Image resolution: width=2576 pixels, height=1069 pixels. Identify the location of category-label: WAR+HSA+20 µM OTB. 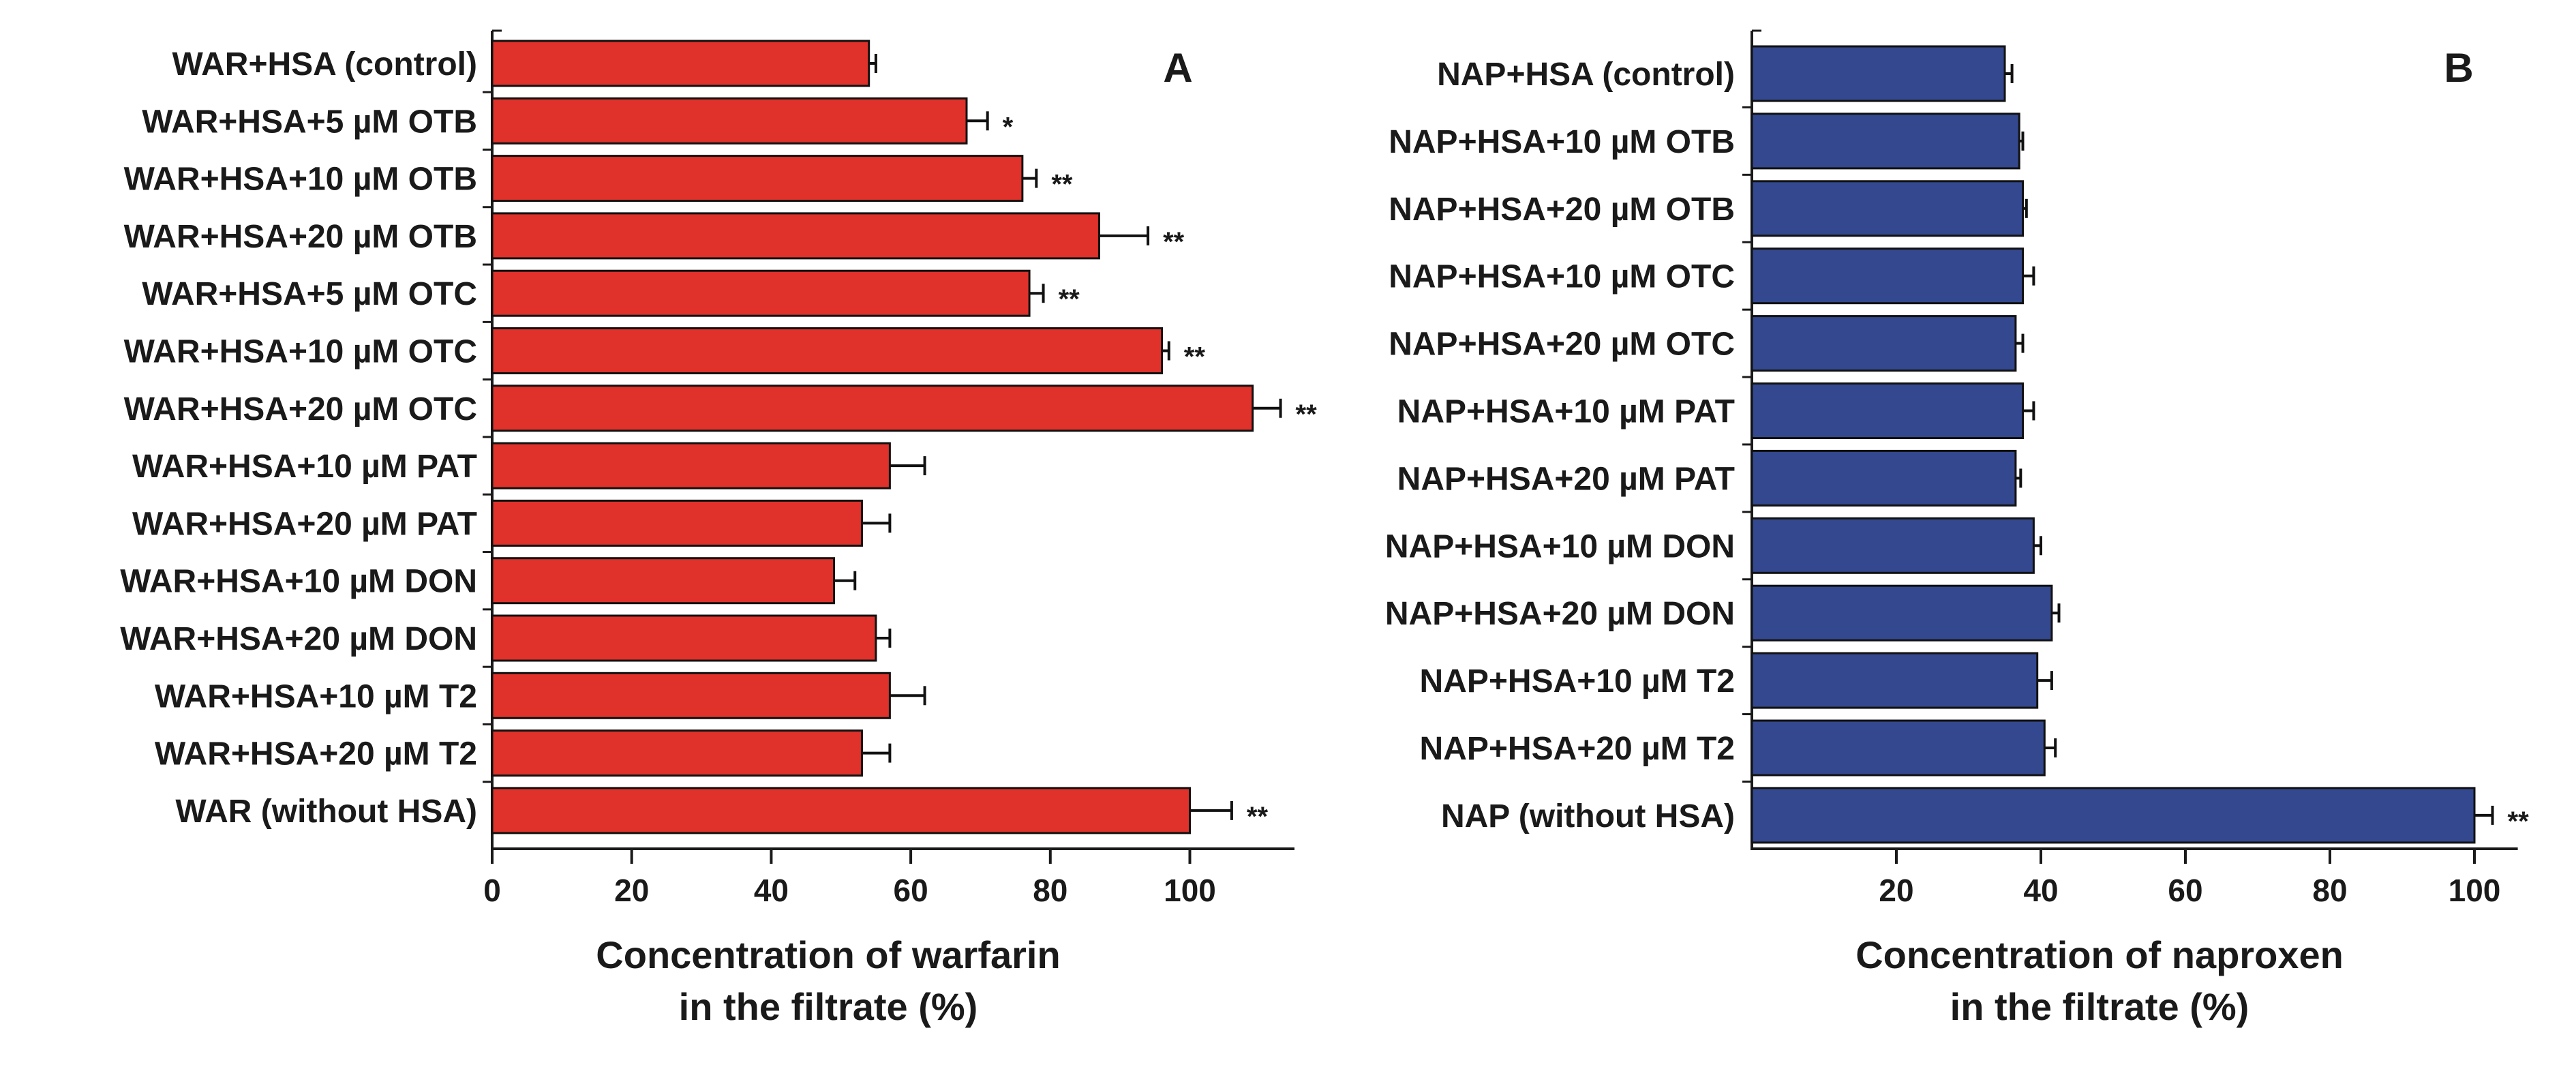
(300, 237).